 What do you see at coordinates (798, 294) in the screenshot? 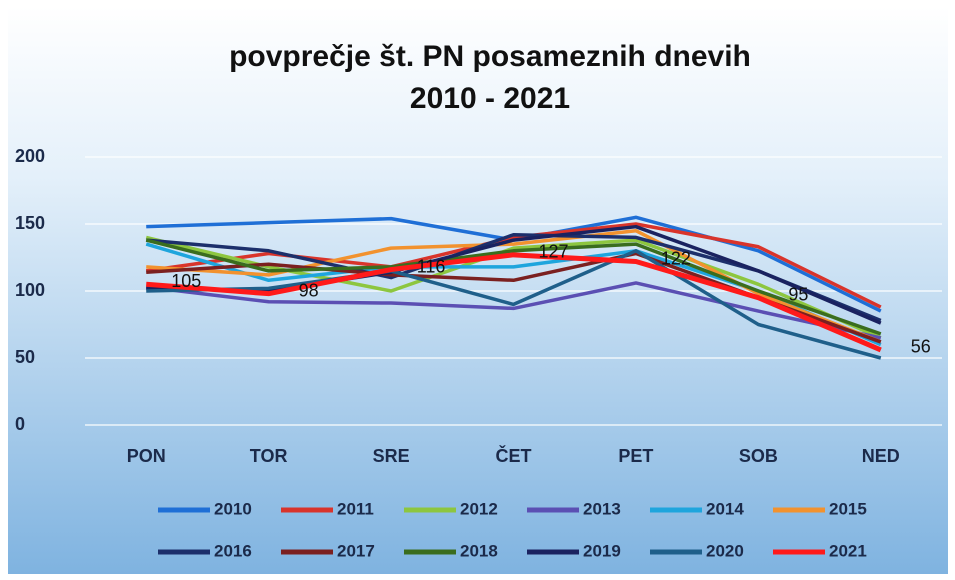
I see `data-label: 95` at bounding box center [798, 294].